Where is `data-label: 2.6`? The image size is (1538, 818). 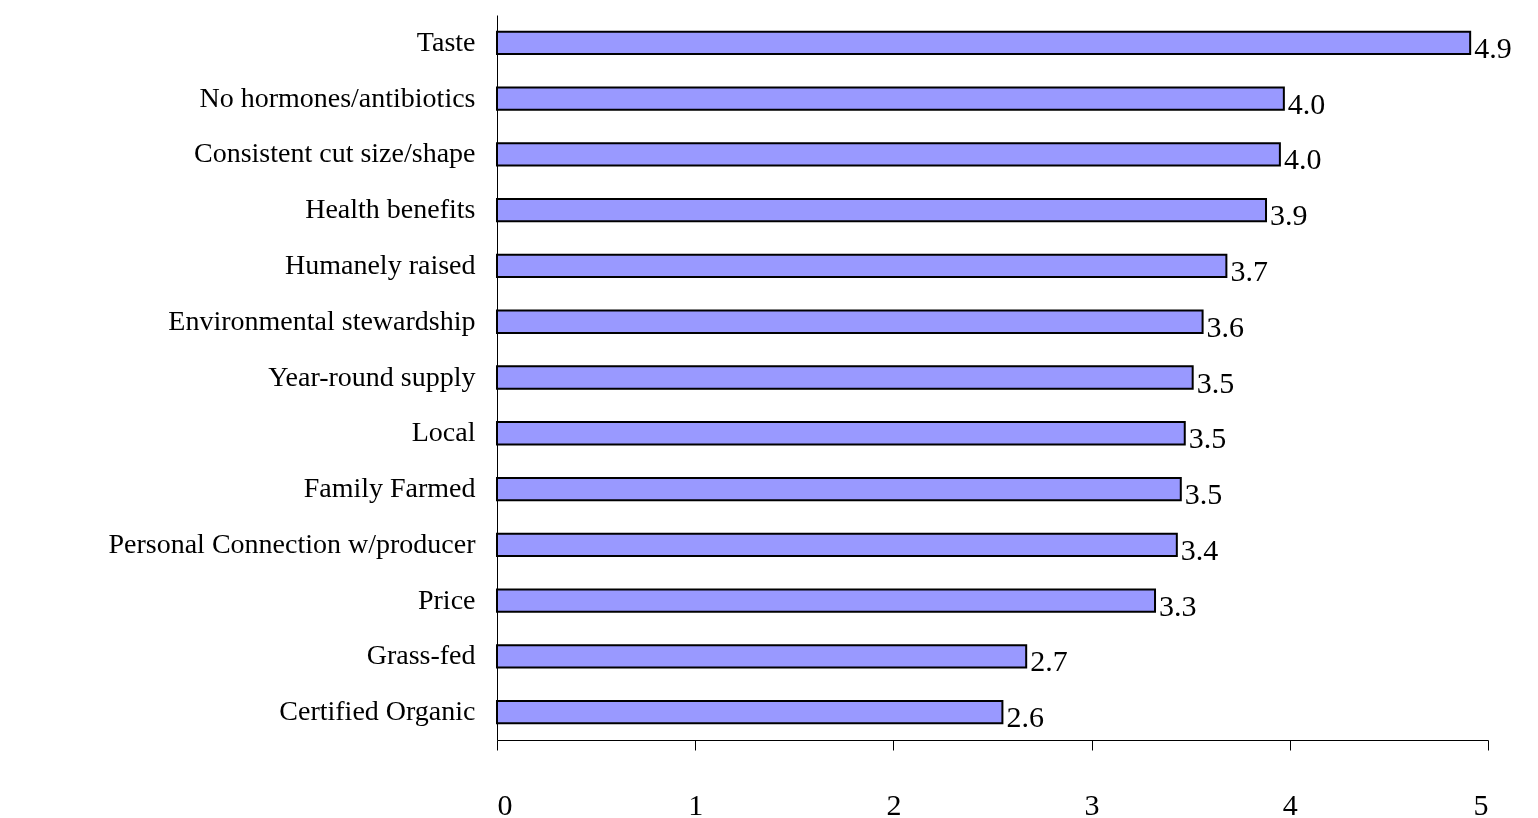 data-label: 2.6 is located at coordinates (1025, 717).